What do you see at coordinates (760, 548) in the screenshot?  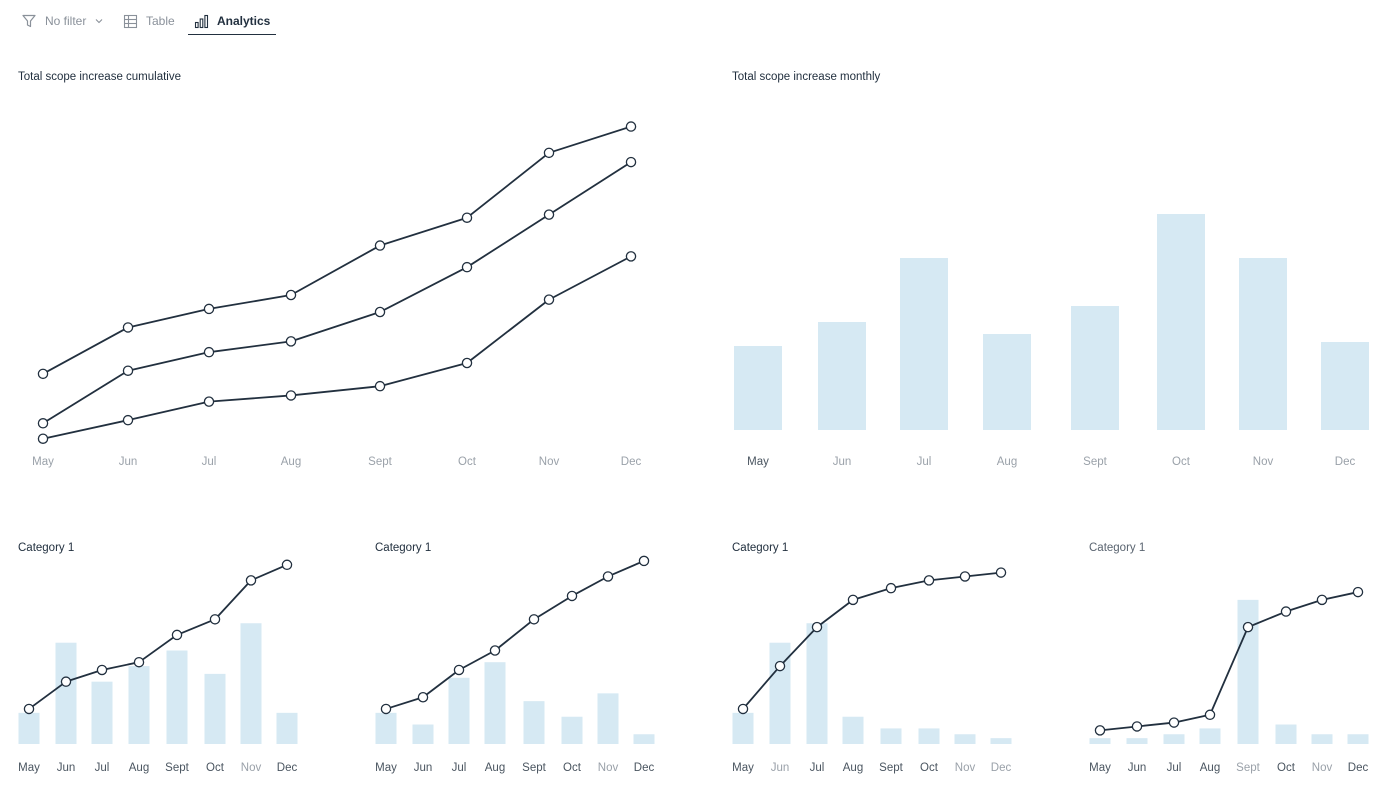 I see `category-chart-3-title: Category 1` at bounding box center [760, 548].